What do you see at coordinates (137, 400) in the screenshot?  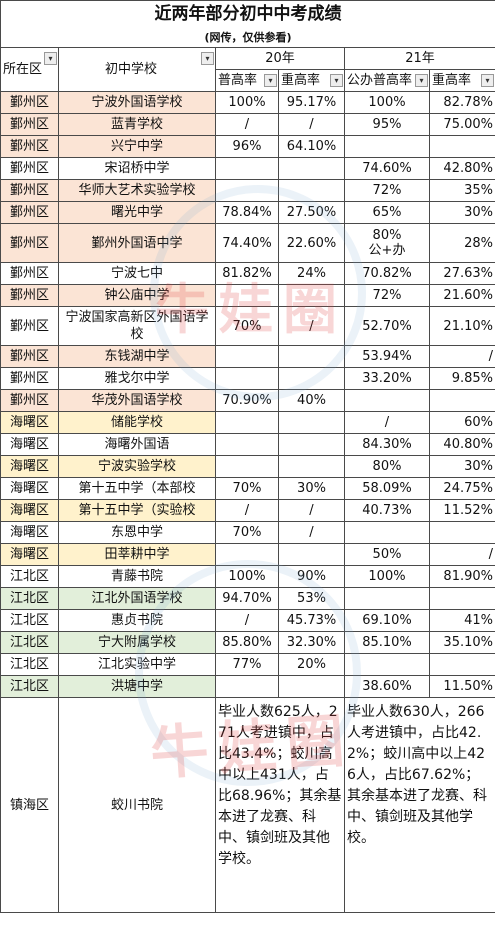 I see `school-cell: 华茂外国语学校` at bounding box center [137, 400].